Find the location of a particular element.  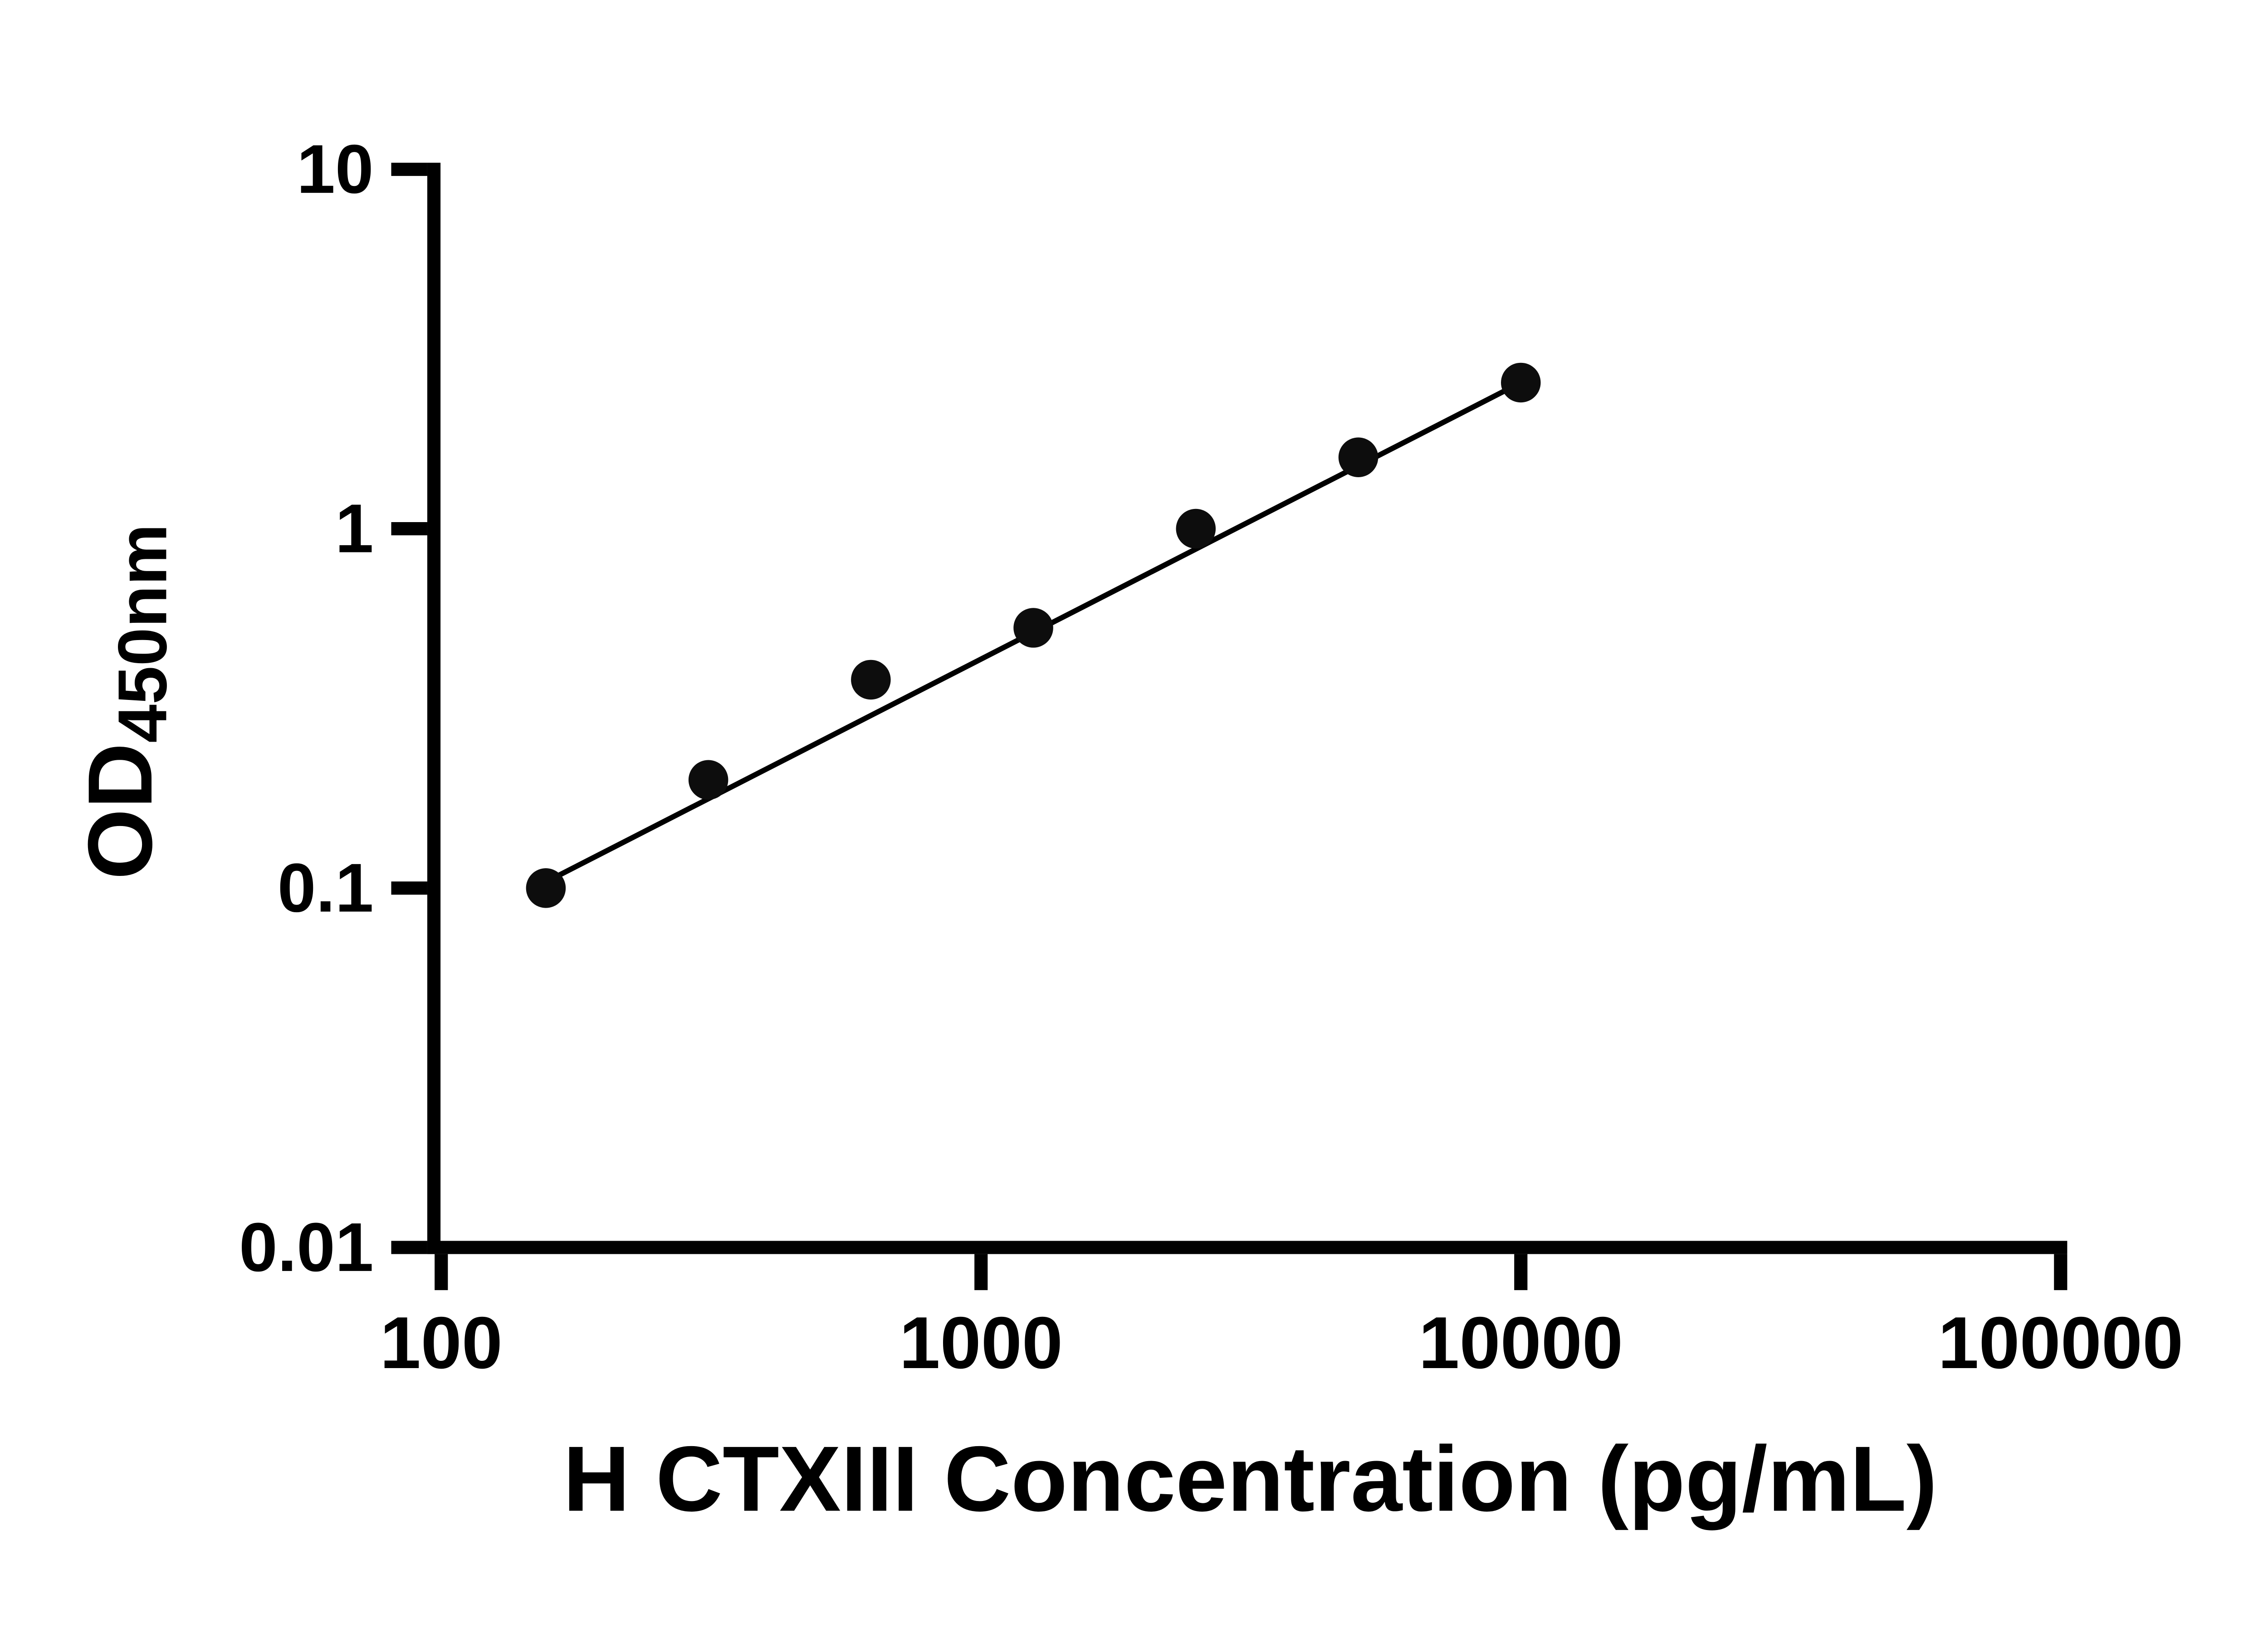

data-series is located at coordinates (1034, 635).